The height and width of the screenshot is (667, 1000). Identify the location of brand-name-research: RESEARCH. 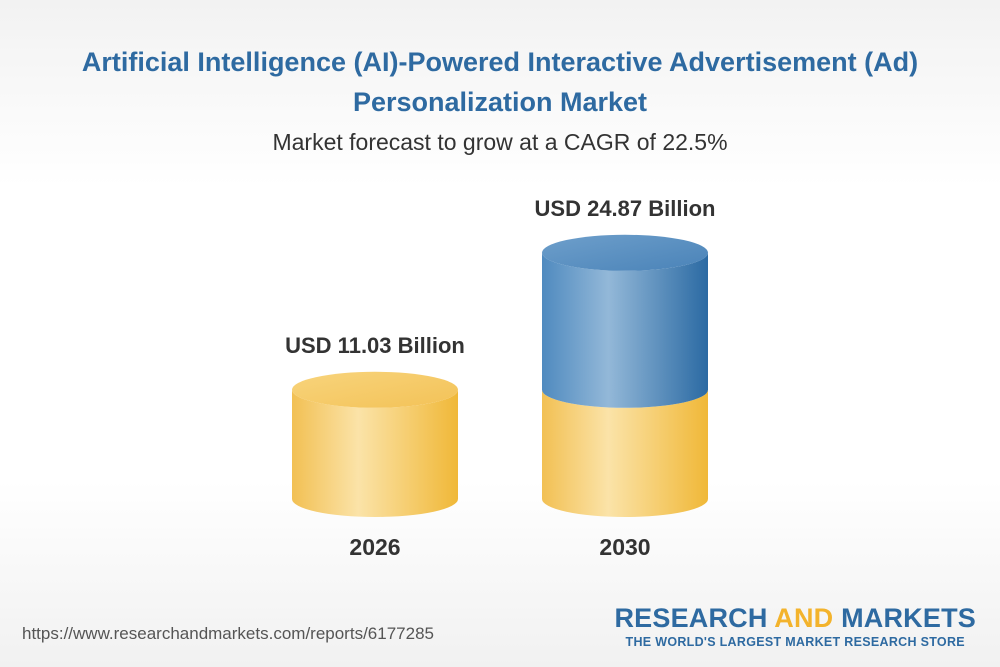
(694, 618).